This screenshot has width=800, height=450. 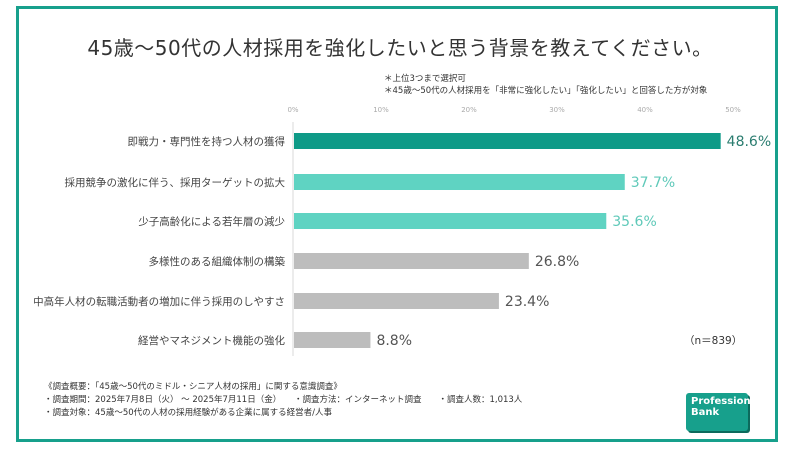 What do you see at coordinates (425, 79) in the screenshot?
I see `note-selection: ＊上位3つまで選択可` at bounding box center [425, 79].